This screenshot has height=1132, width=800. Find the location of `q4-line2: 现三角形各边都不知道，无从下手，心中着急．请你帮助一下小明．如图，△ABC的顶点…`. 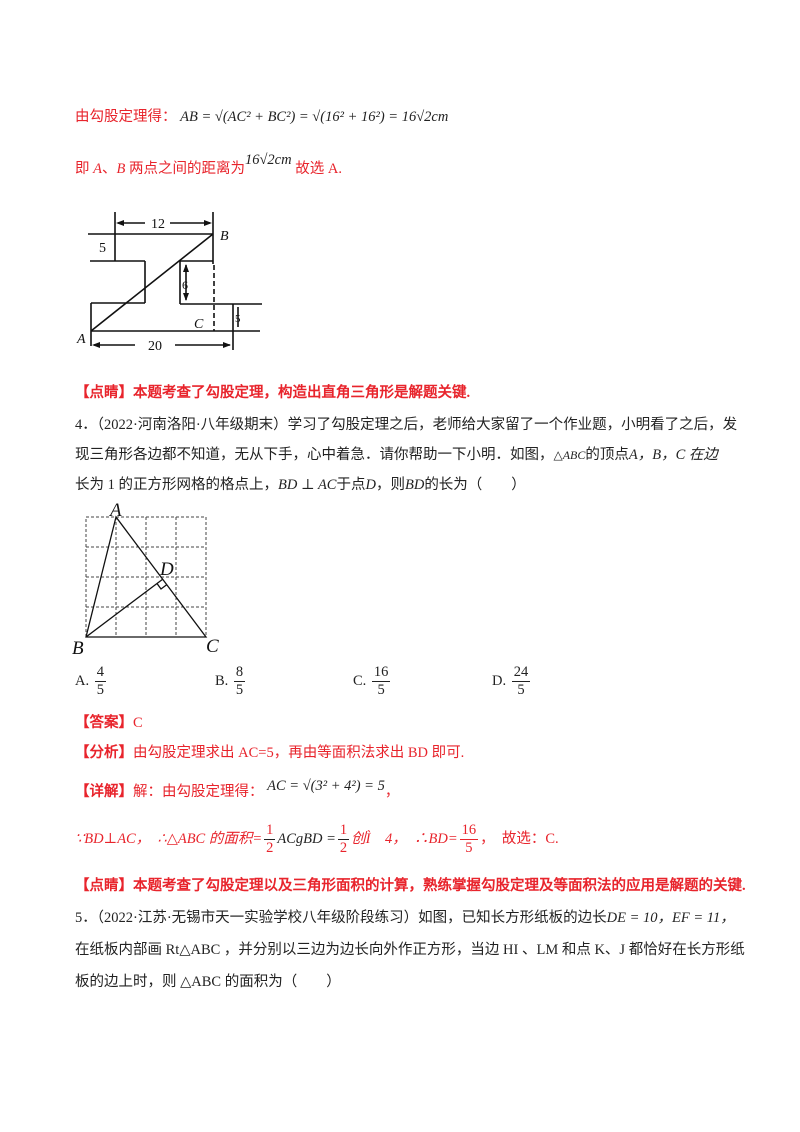

q4-line2: 现三角形各边都不知道，无从下手，心中着急．请你帮助一下小明．如图，△ABC的顶点… is located at coordinates (396, 453).